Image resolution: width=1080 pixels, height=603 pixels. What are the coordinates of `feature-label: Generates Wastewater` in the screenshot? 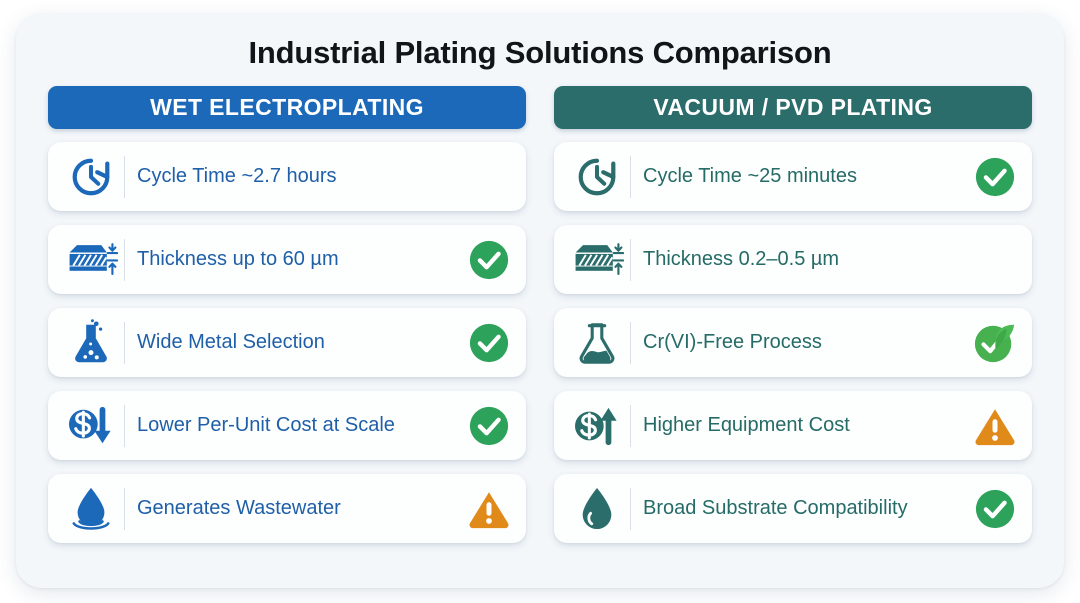 It's located at (239, 508).